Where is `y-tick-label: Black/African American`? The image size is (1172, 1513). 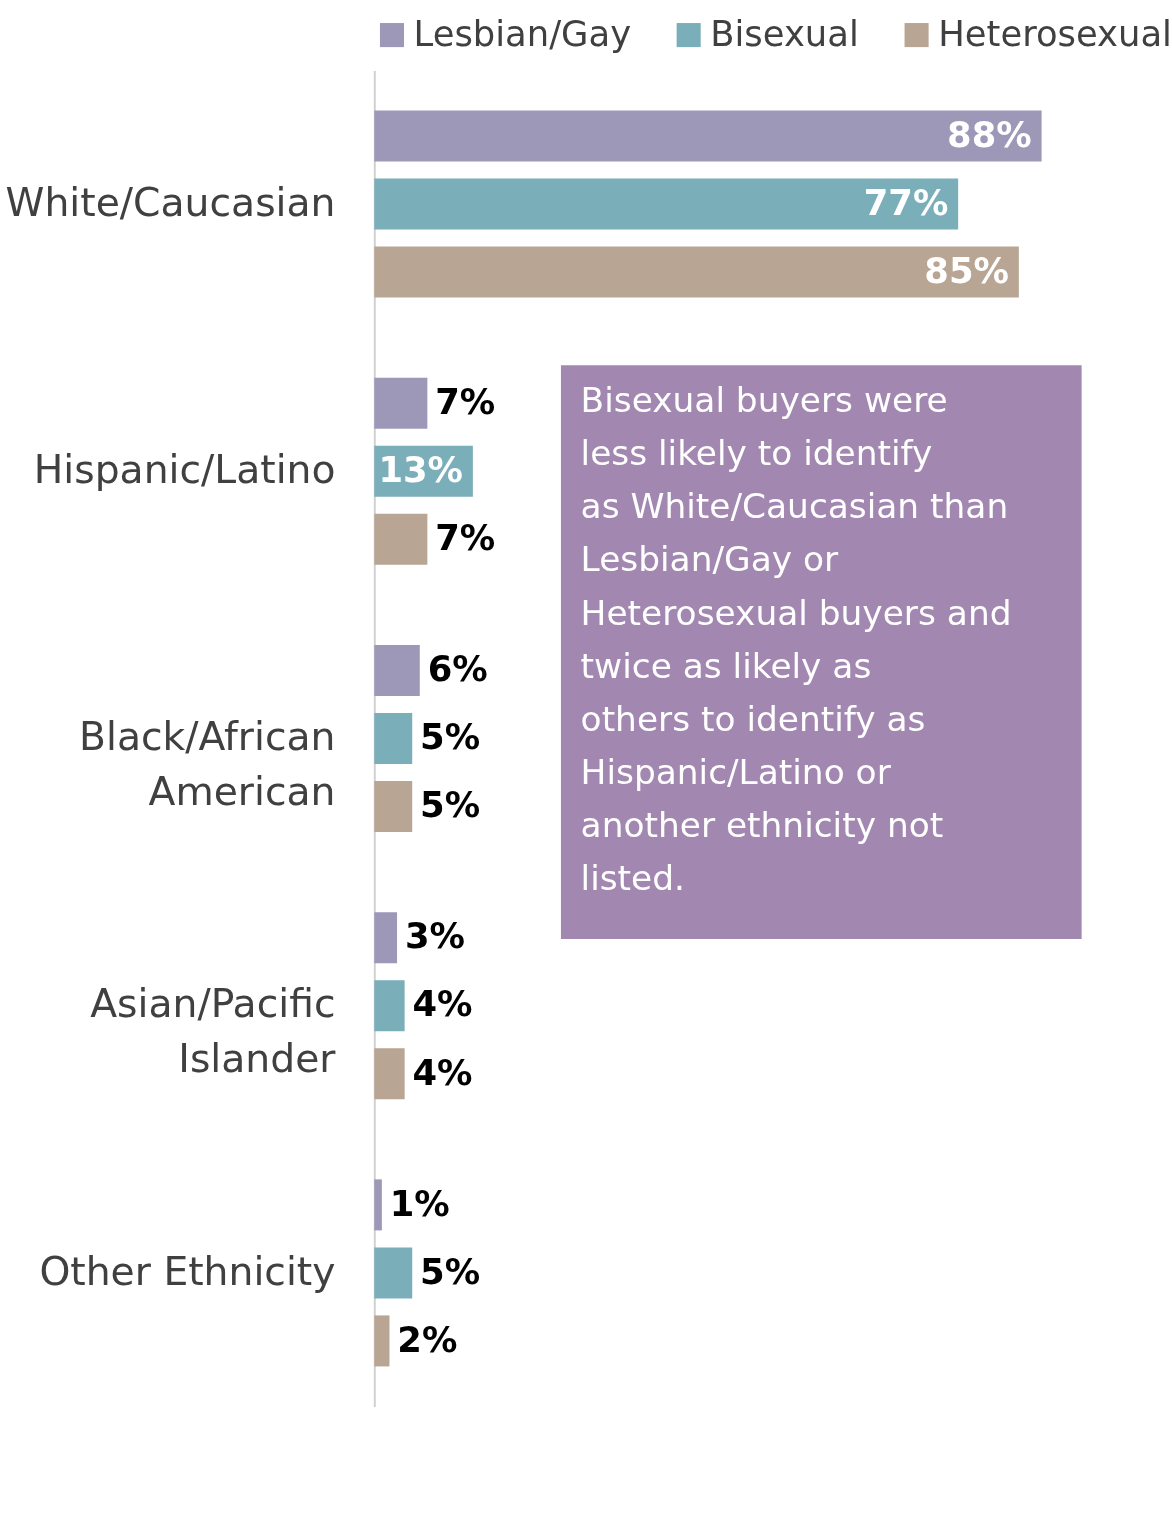 y-tick-label: Black/African American is located at coordinates (207, 764).